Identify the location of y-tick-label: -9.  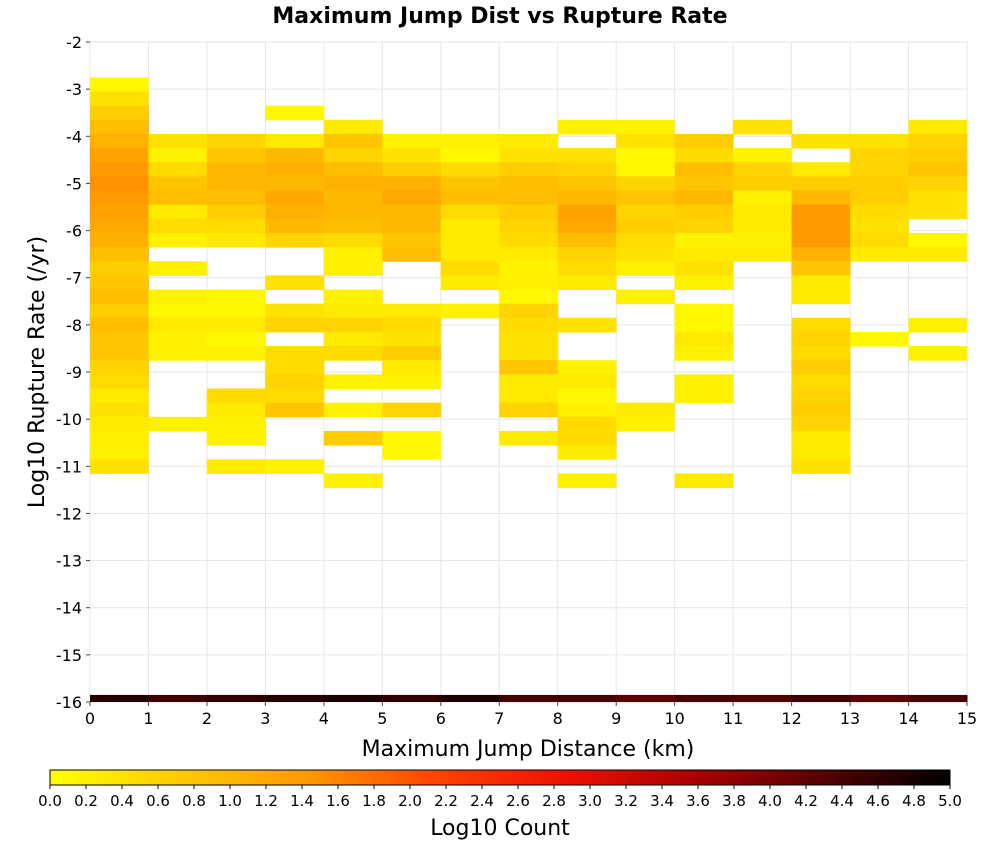
(74, 372).